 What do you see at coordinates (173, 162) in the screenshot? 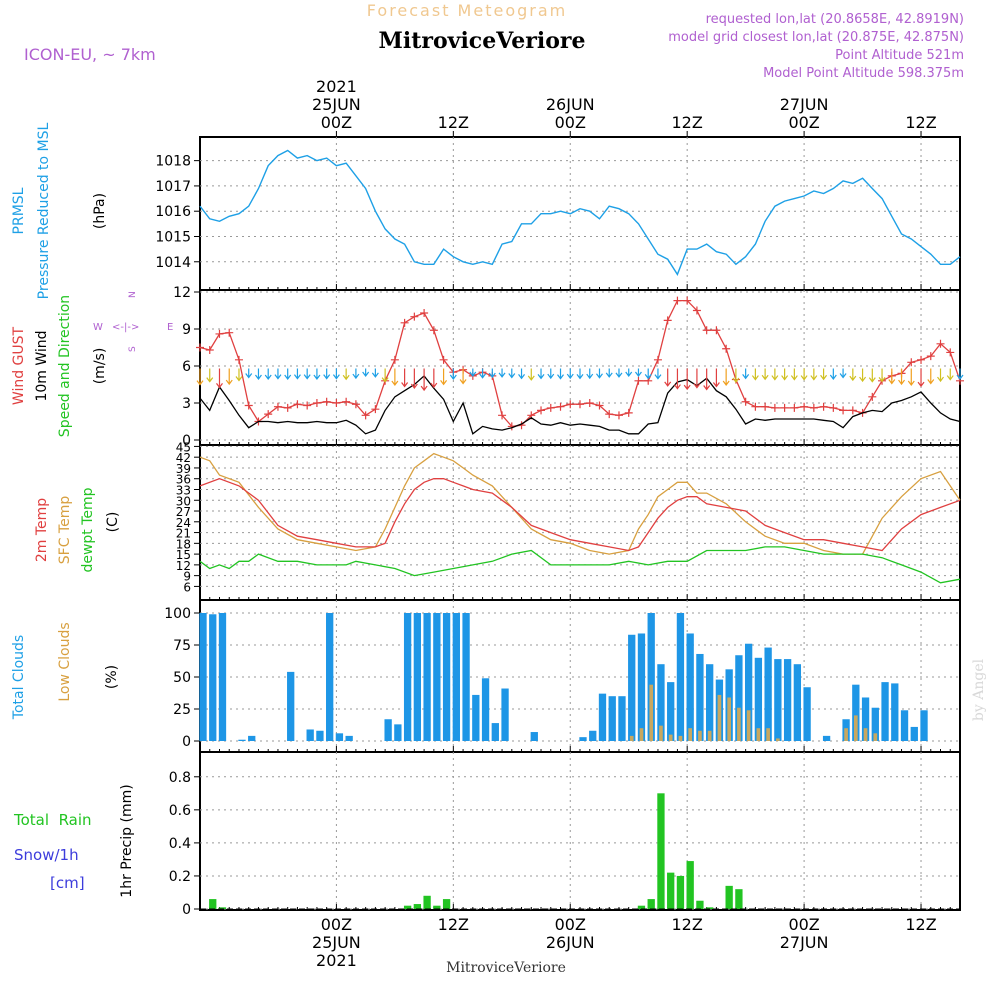
I see `y-tick-label: 1018` at bounding box center [173, 162].